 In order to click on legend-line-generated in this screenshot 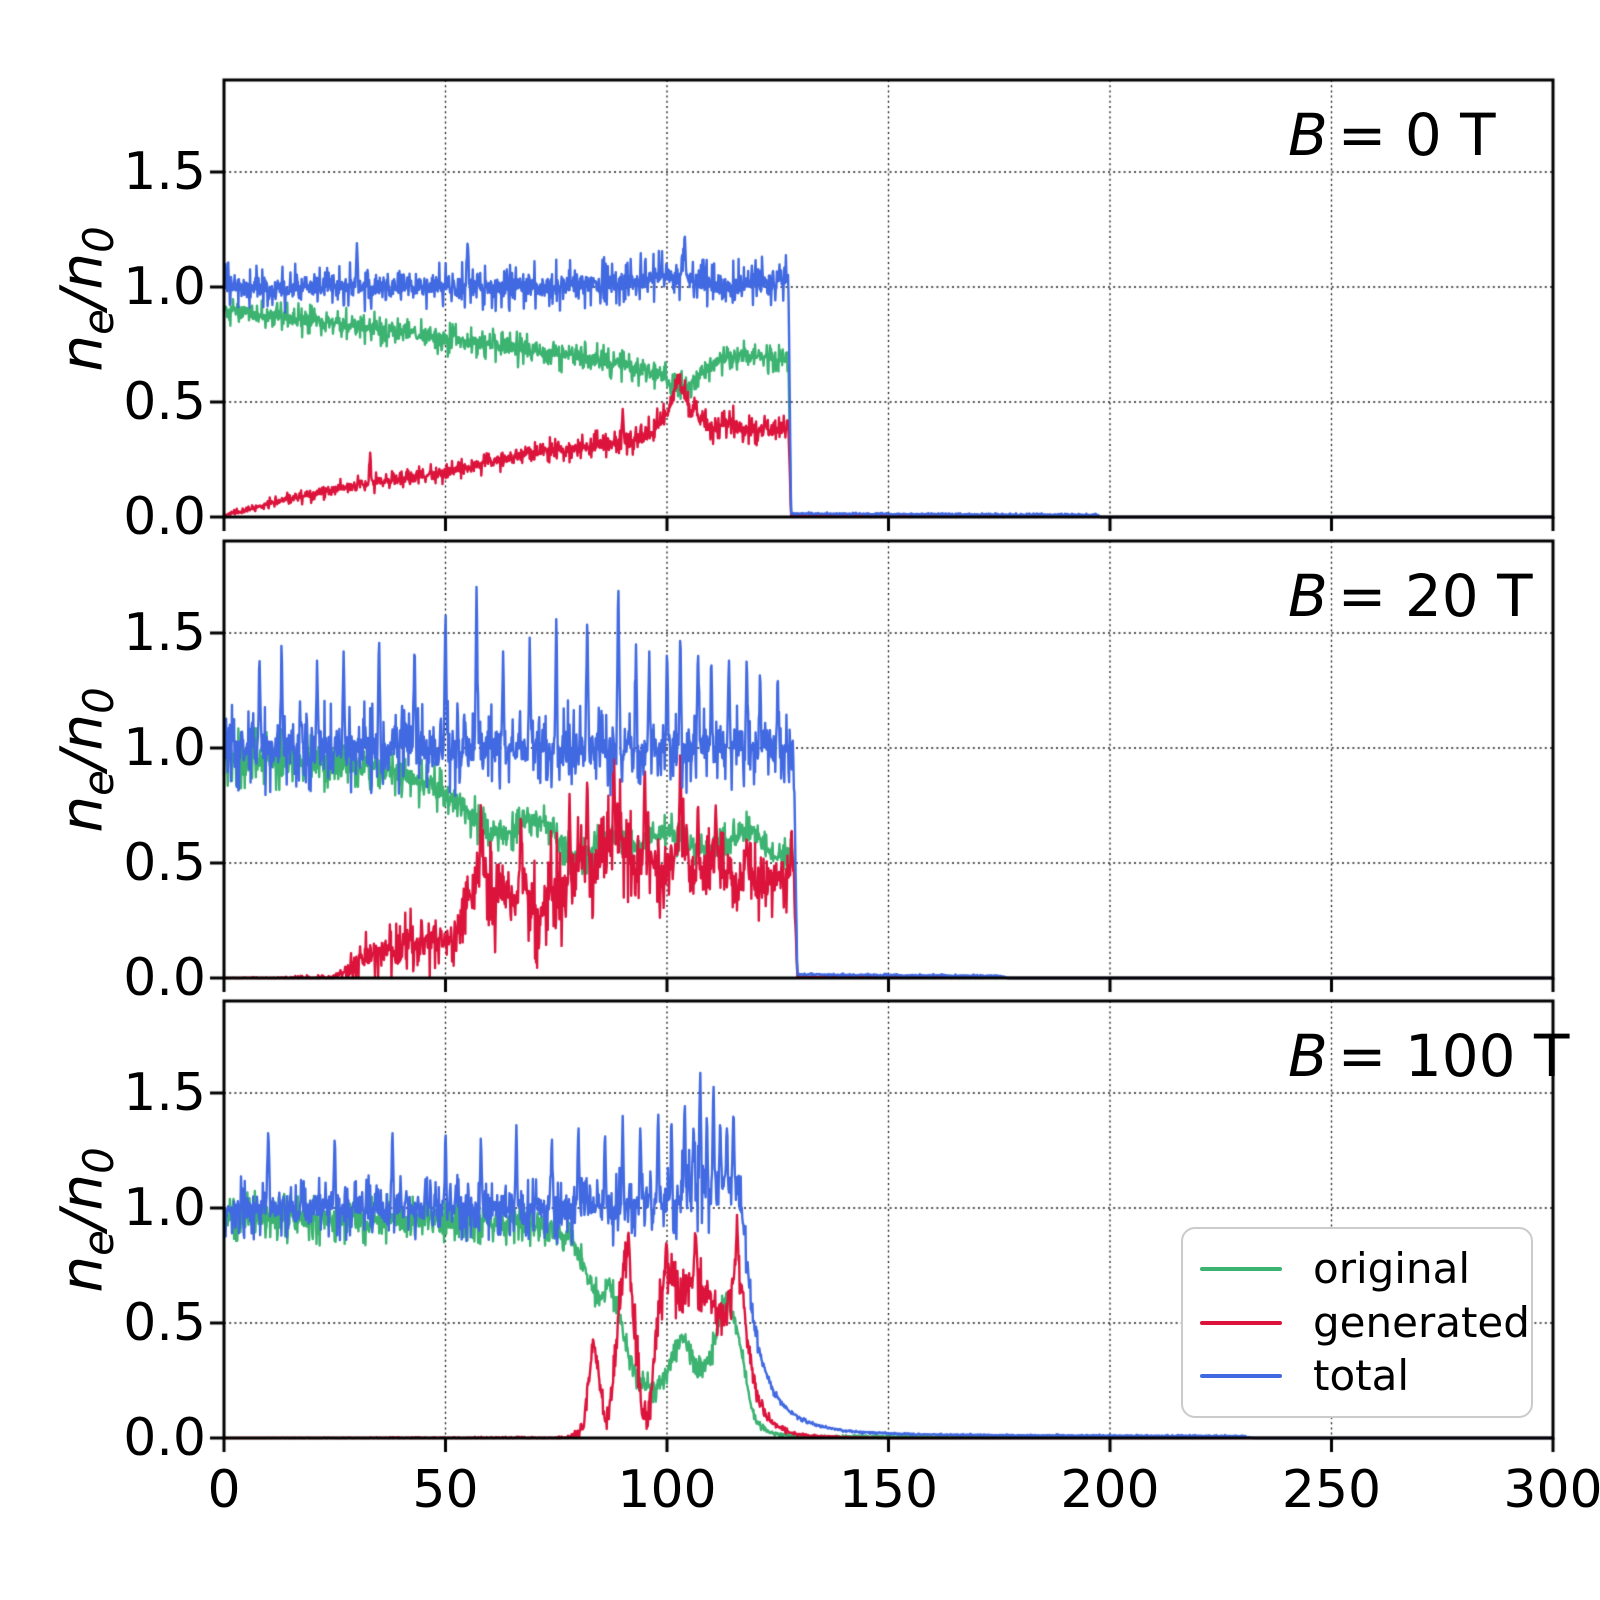, I will do `click(1241, 1322)`.